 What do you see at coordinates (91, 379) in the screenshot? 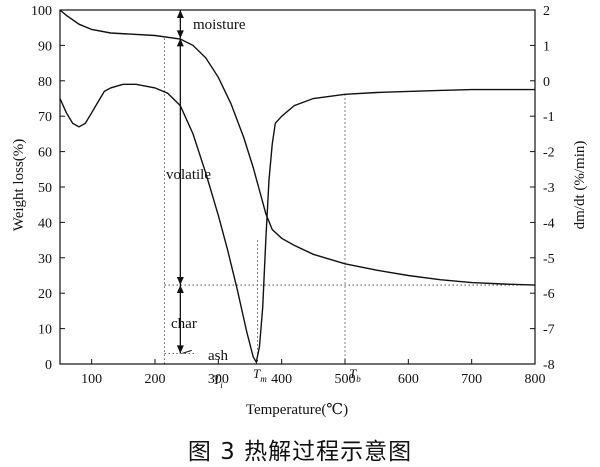
I see `x-tick-label: 100` at bounding box center [91, 379].